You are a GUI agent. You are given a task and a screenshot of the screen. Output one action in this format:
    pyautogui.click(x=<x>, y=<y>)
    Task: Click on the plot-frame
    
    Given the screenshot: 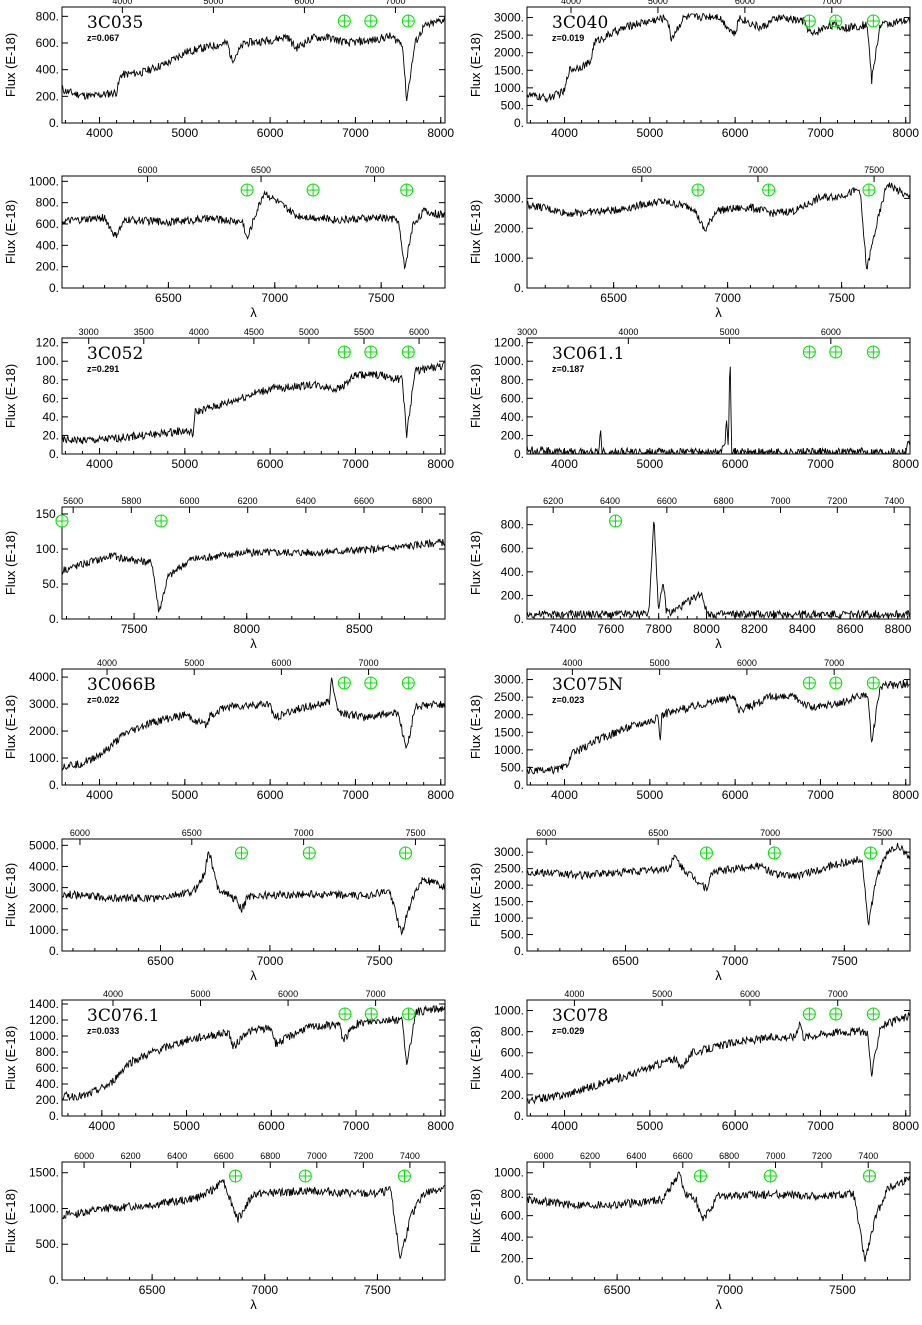 What is the action you would take?
    pyautogui.click(x=253, y=563)
    